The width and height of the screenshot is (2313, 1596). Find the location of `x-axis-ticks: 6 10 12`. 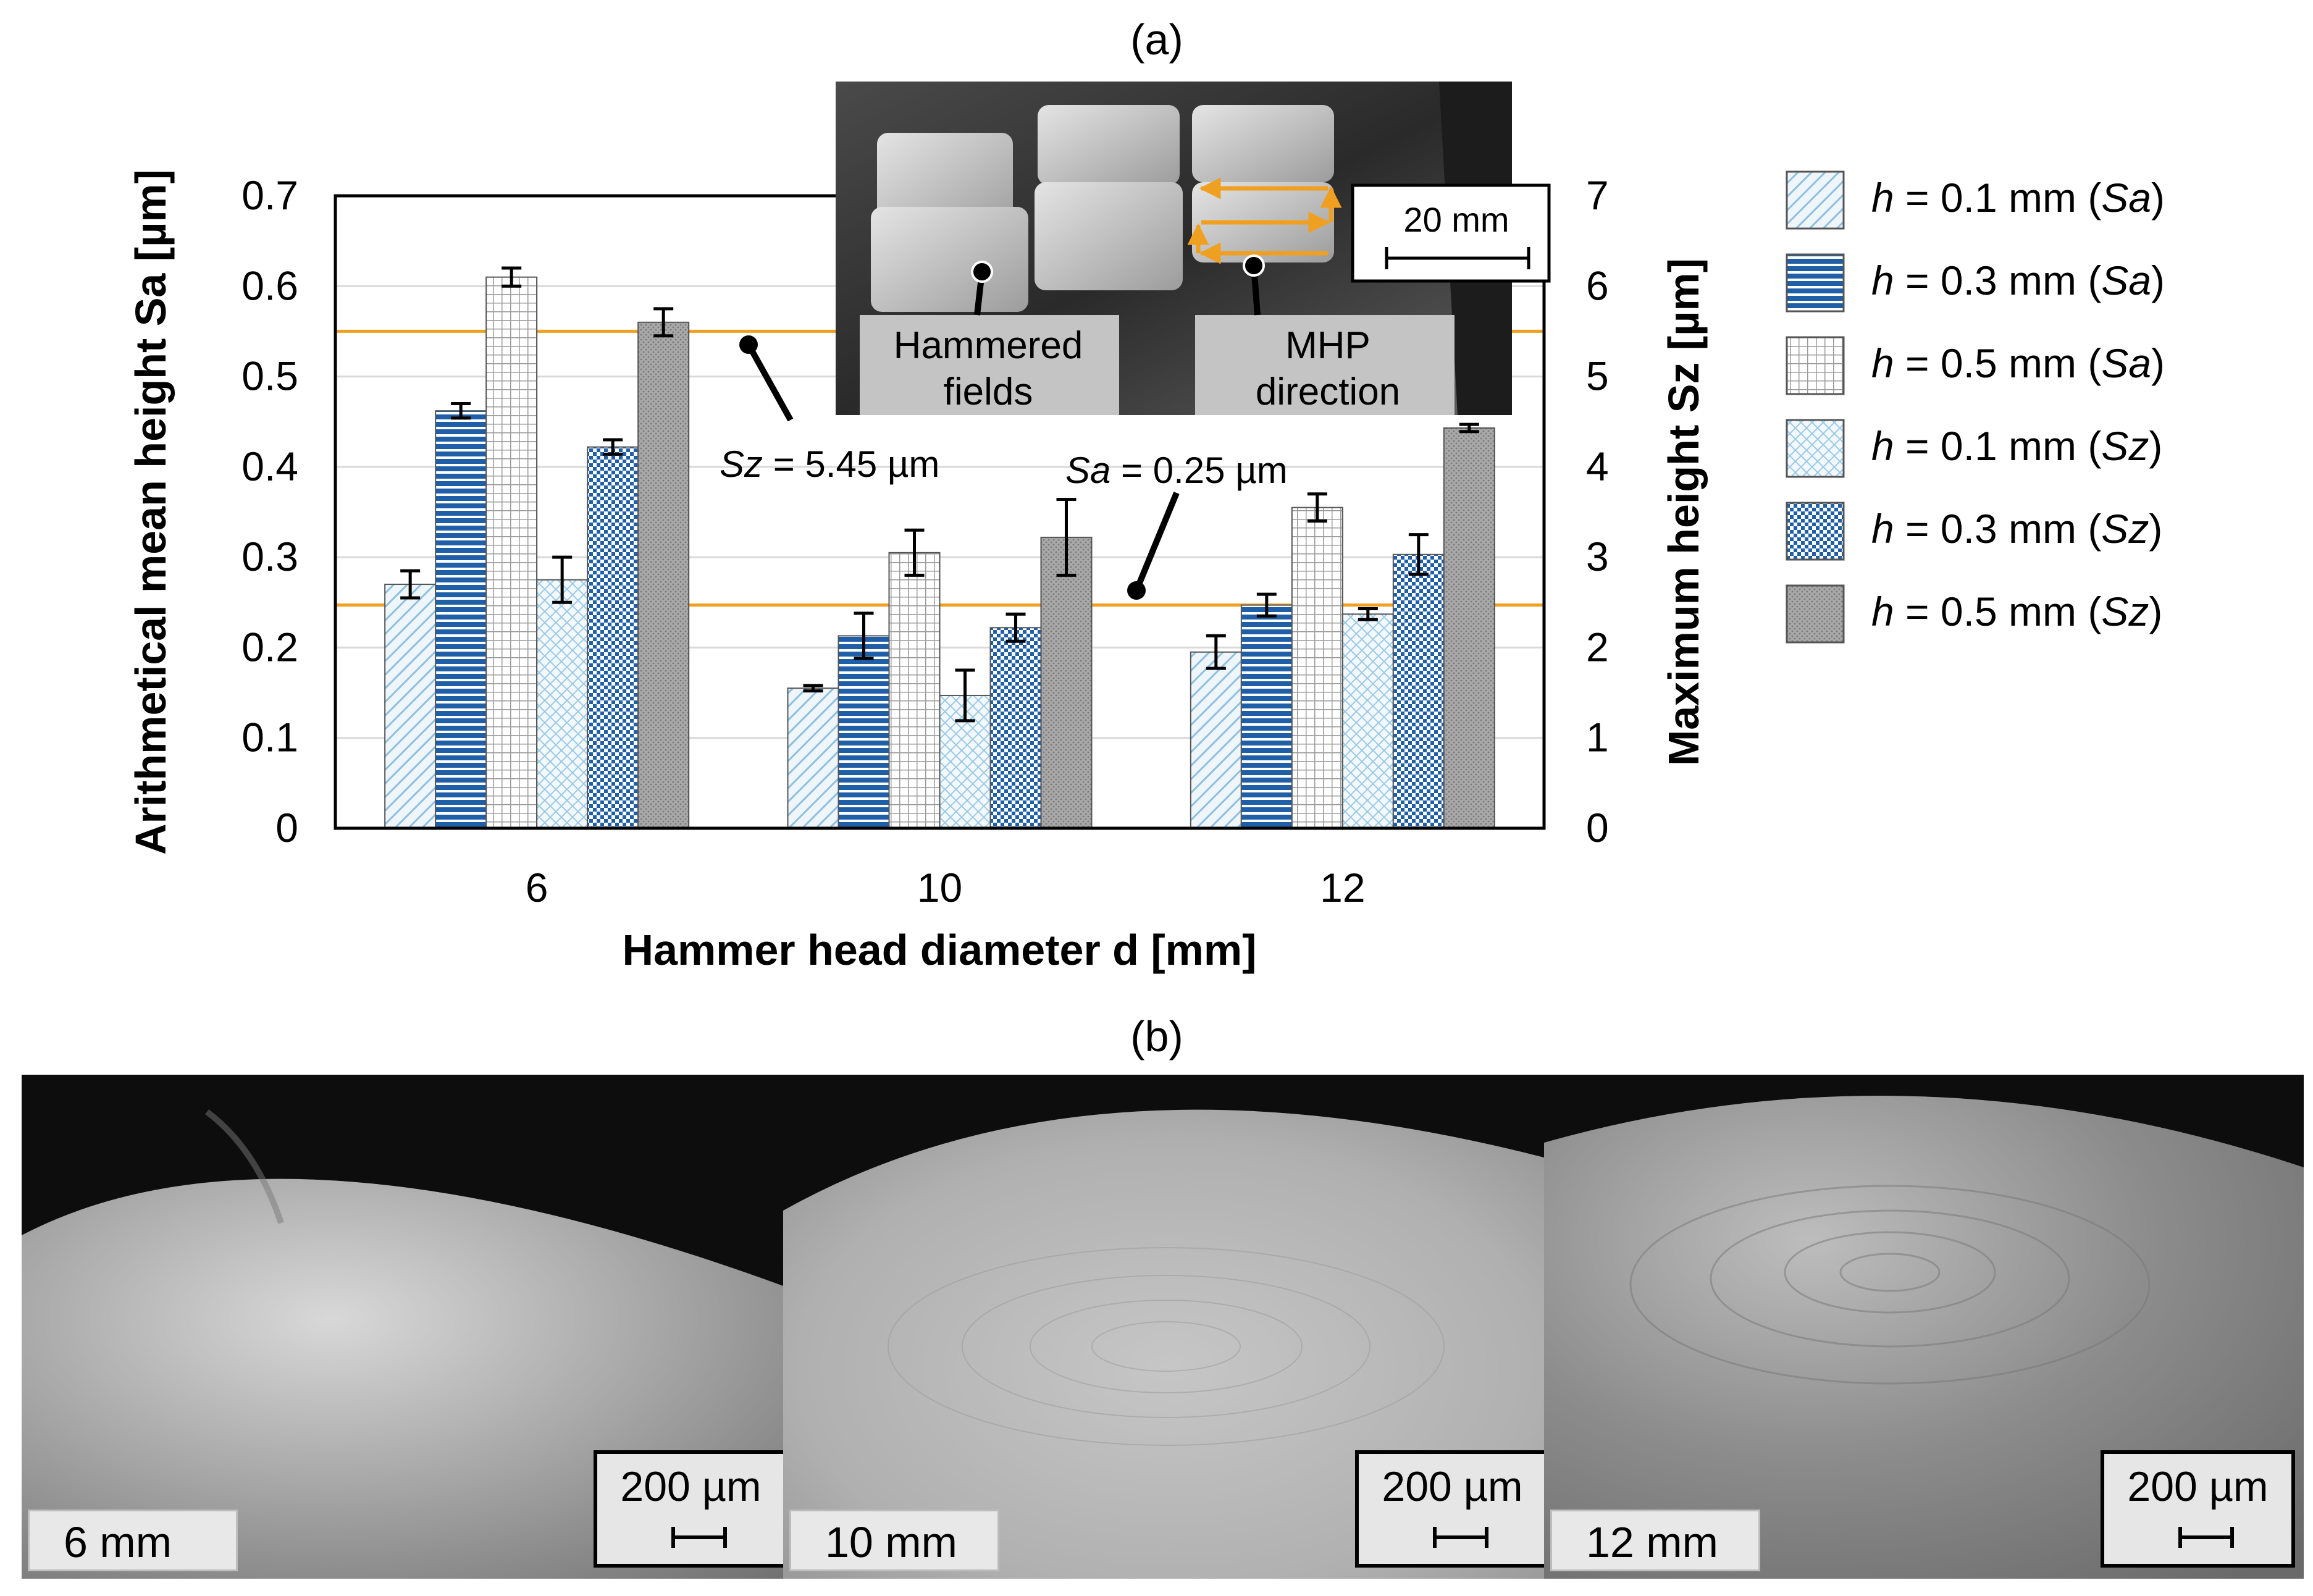

x-axis-ticks: 6 10 12 is located at coordinates (946, 887).